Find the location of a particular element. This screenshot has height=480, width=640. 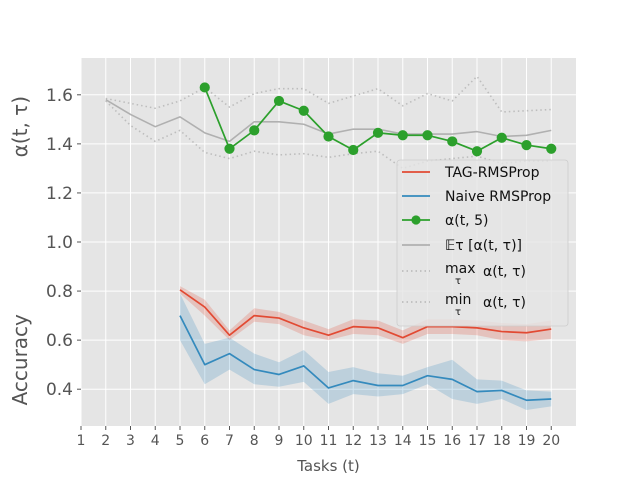

y-tick-label: 0.6 is located at coordinates (59, 341).